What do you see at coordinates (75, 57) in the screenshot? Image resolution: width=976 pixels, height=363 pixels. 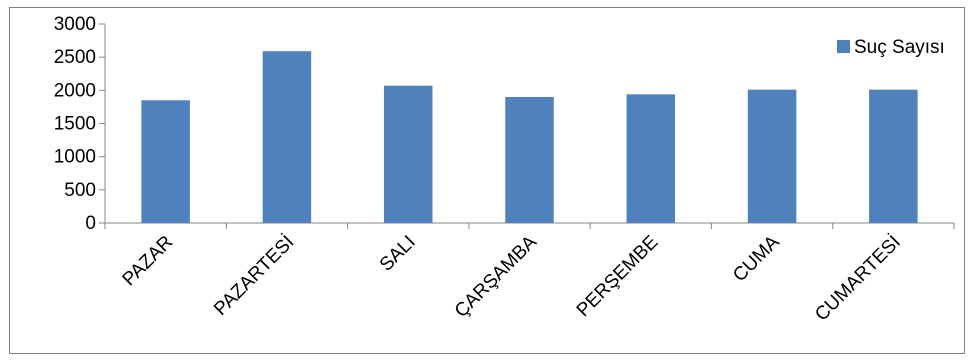 I see `y-tick-label-2500: 2500` at bounding box center [75, 57].